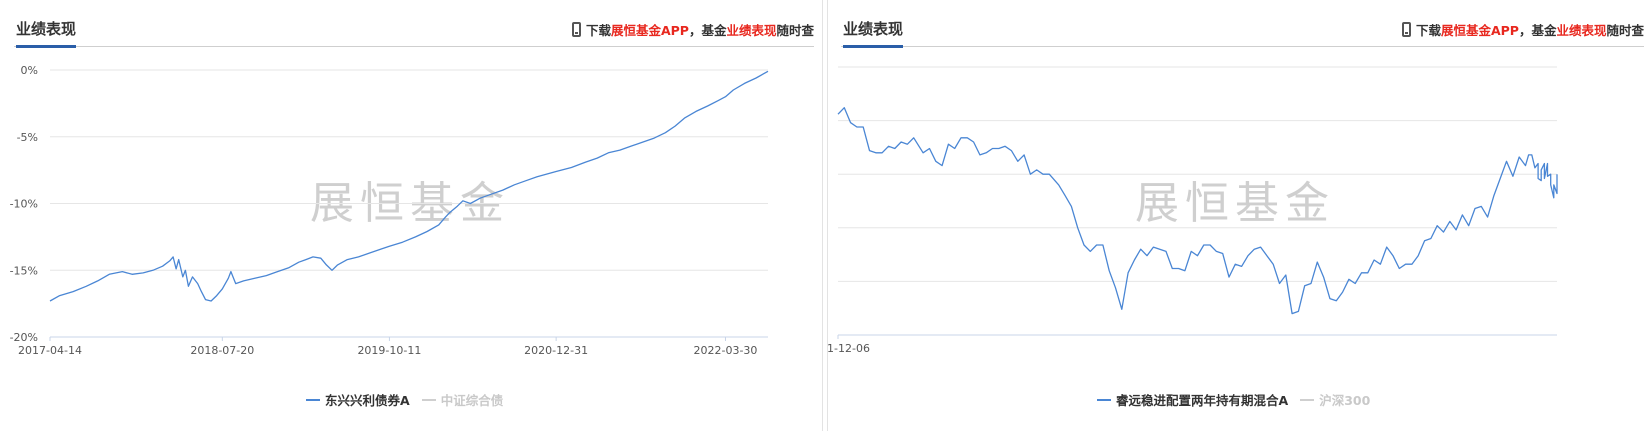 The image size is (1652, 431). What do you see at coordinates (50, 350) in the screenshot?
I see `x-tick-label: 2017-04-14` at bounding box center [50, 350].